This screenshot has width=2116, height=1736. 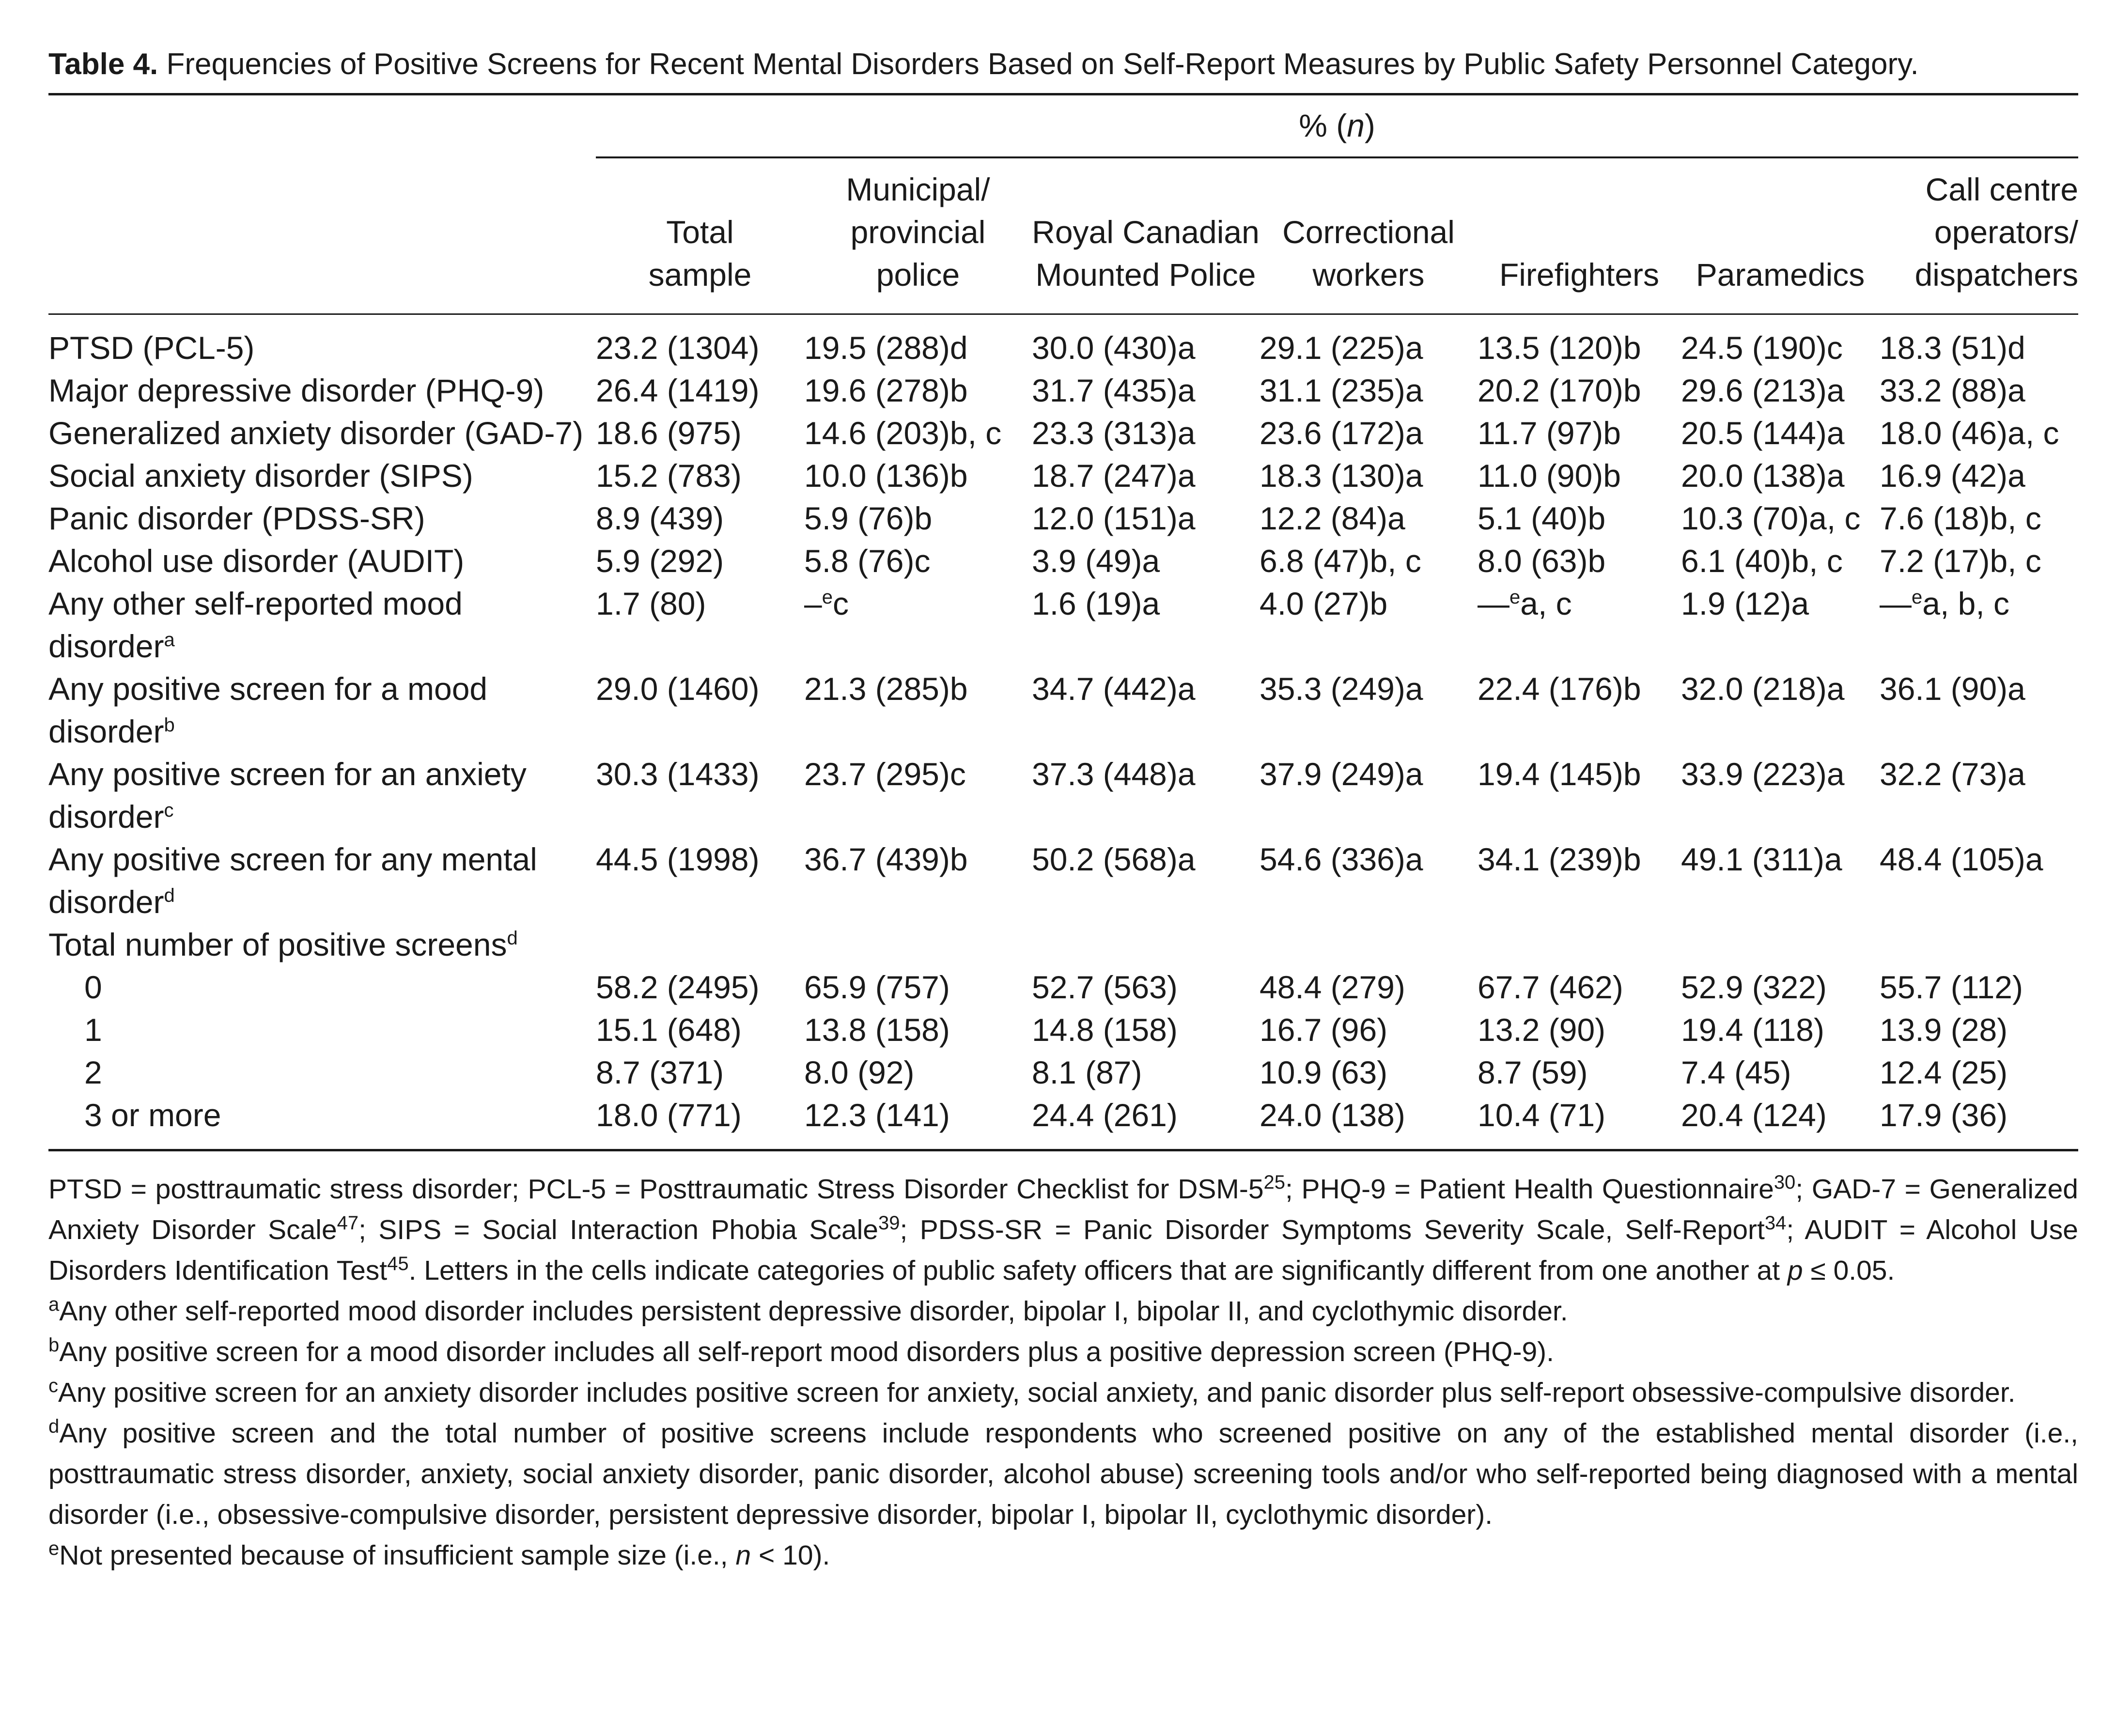 I want to click on cell-value: 5.9 (292), so click(x=660, y=561).